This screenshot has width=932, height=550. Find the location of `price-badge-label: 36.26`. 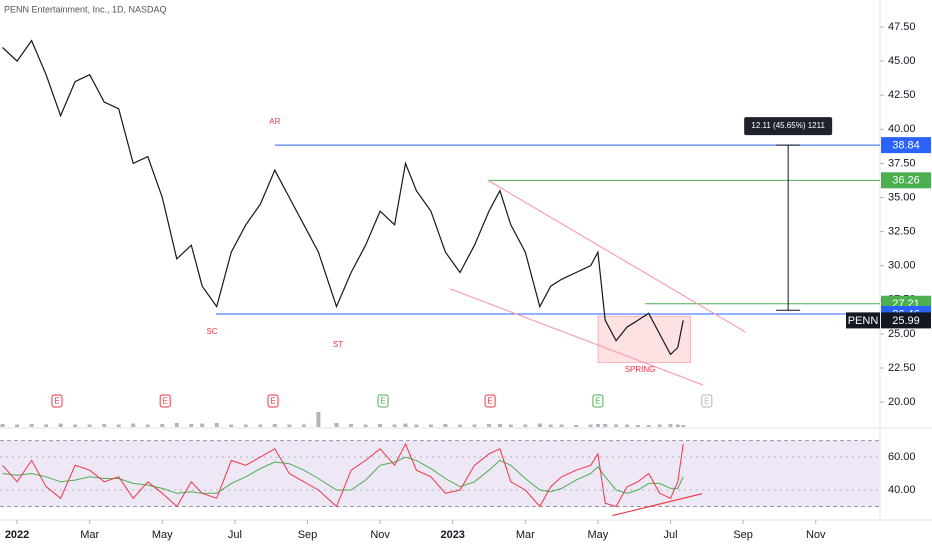

price-badge-label: 36.26 is located at coordinates (906, 181).